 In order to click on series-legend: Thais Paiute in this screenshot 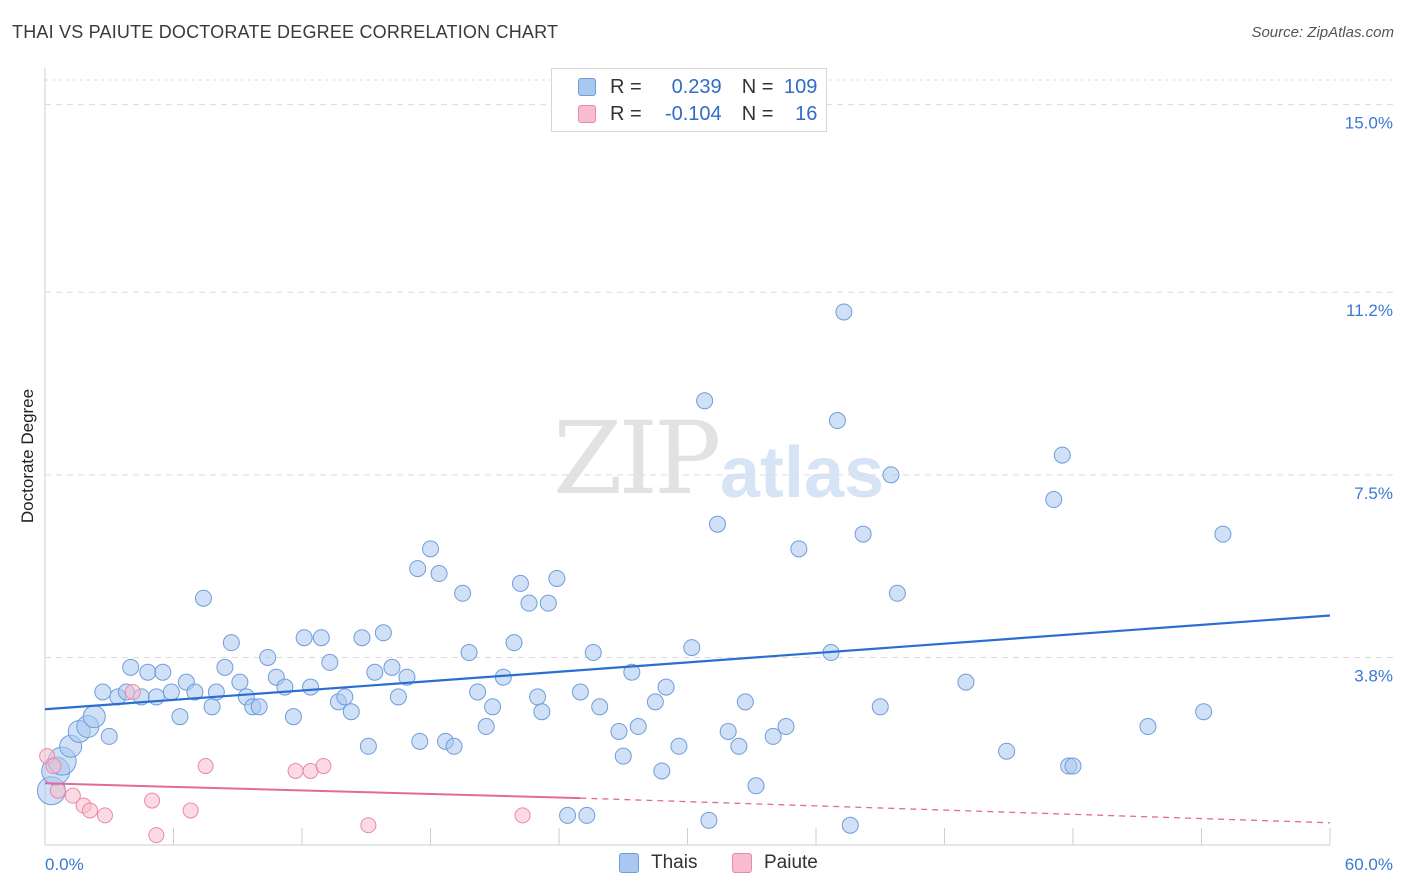, I will do `click(703, 865)`.